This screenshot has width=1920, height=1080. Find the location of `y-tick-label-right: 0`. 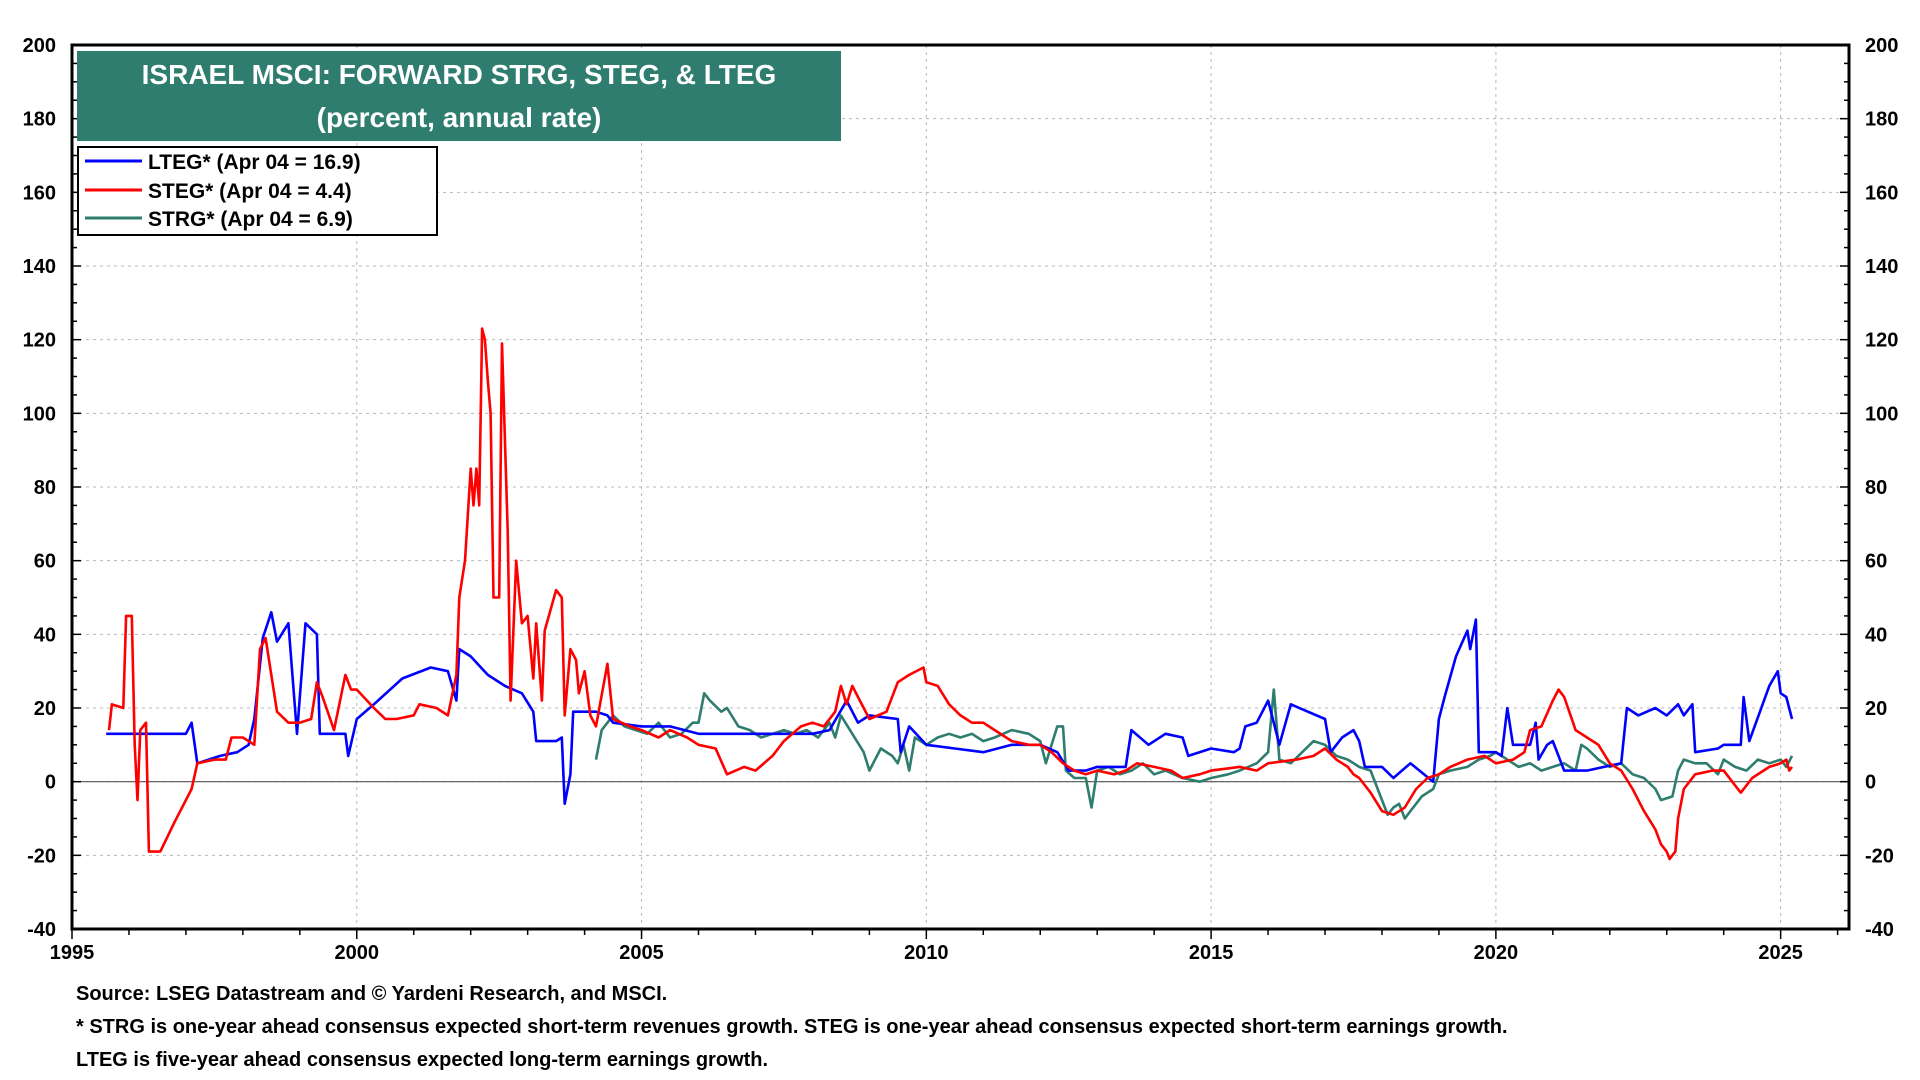

y-tick-label-right: 0 is located at coordinates (1870, 783).